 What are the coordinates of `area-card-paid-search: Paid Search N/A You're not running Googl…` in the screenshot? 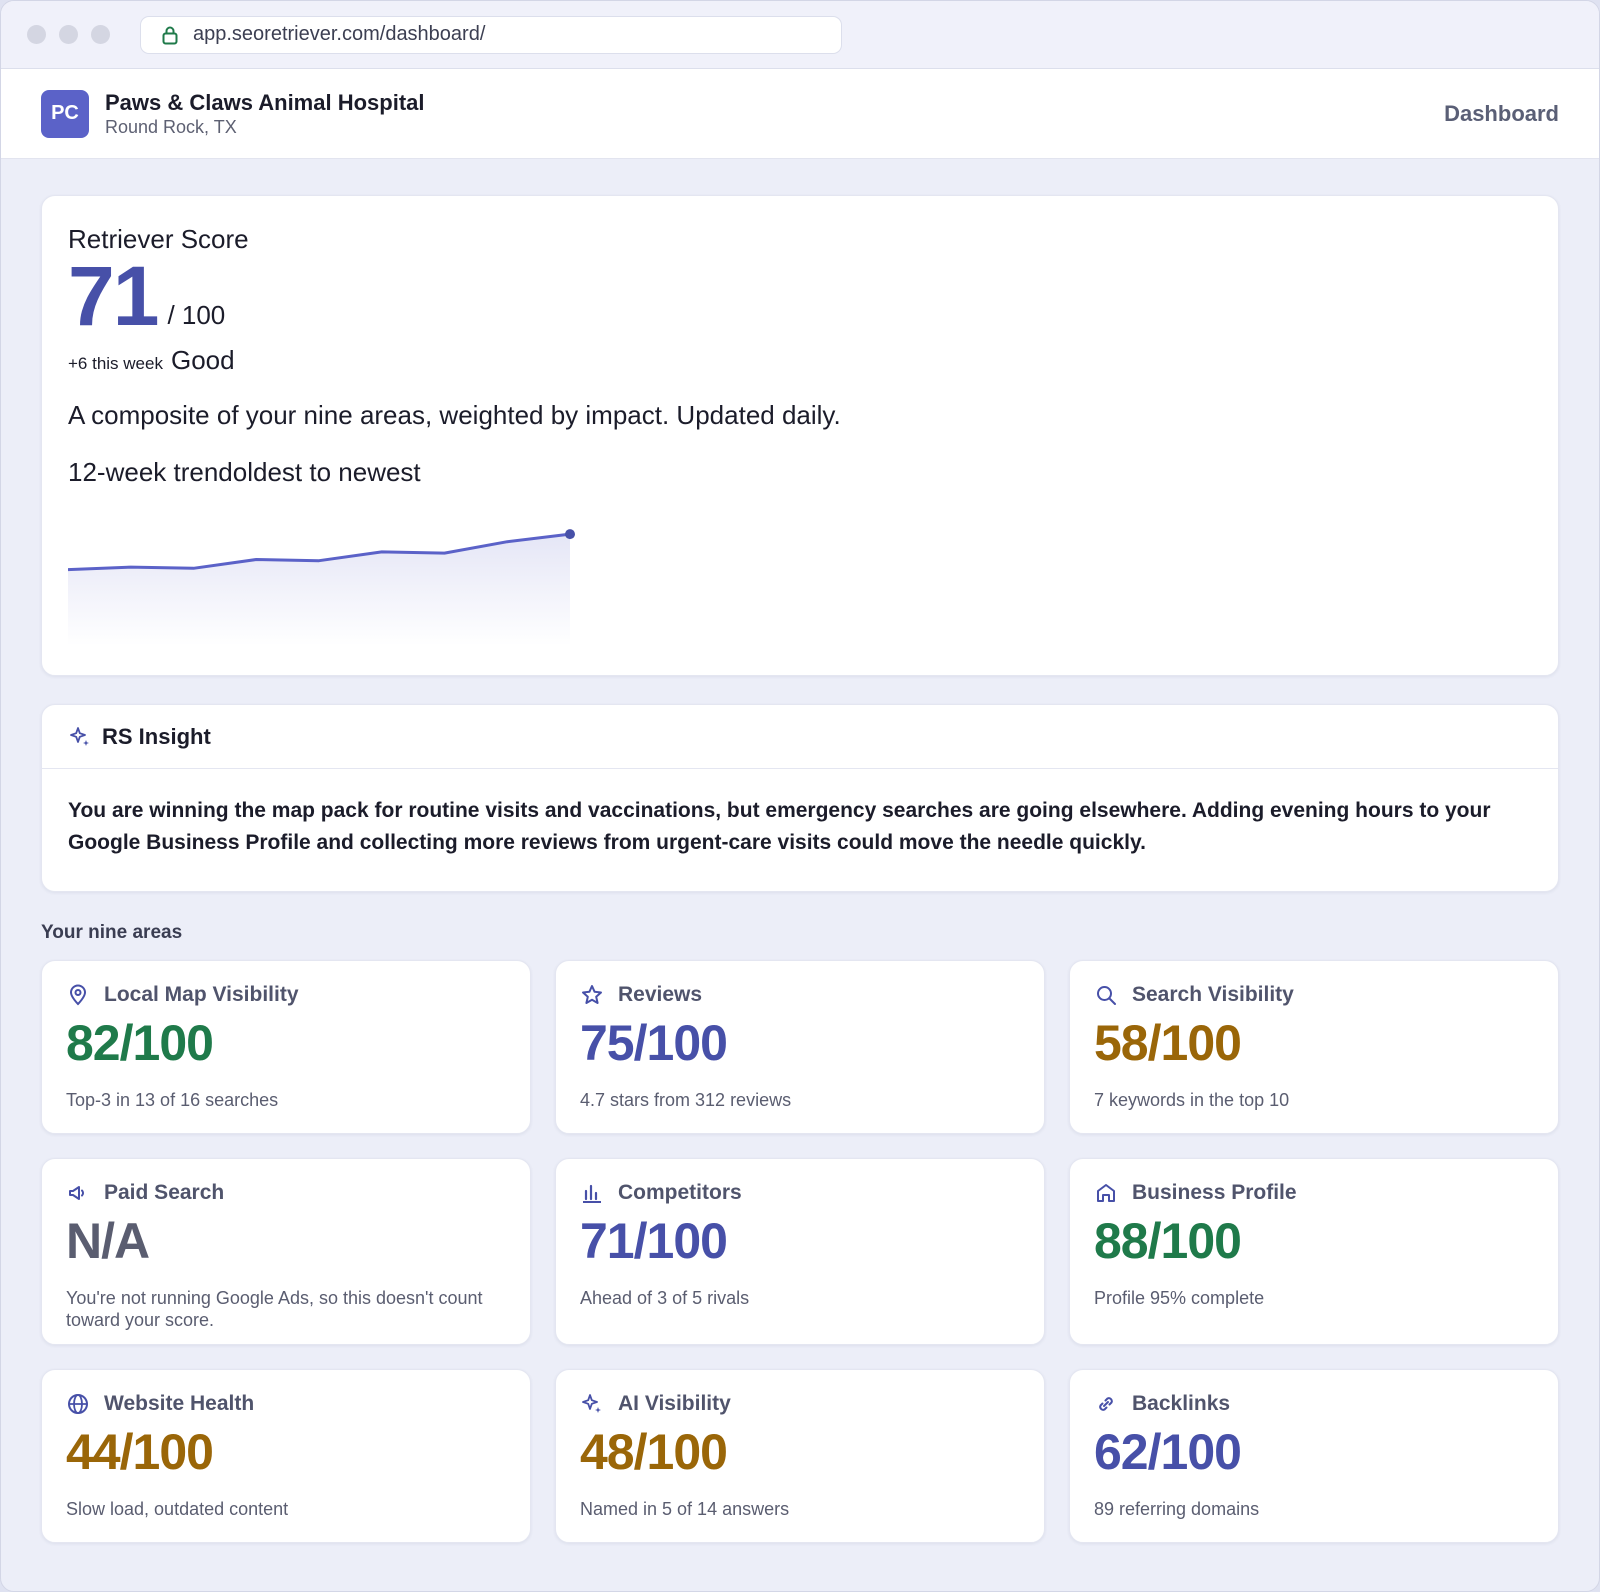 It's located at (286, 1251).